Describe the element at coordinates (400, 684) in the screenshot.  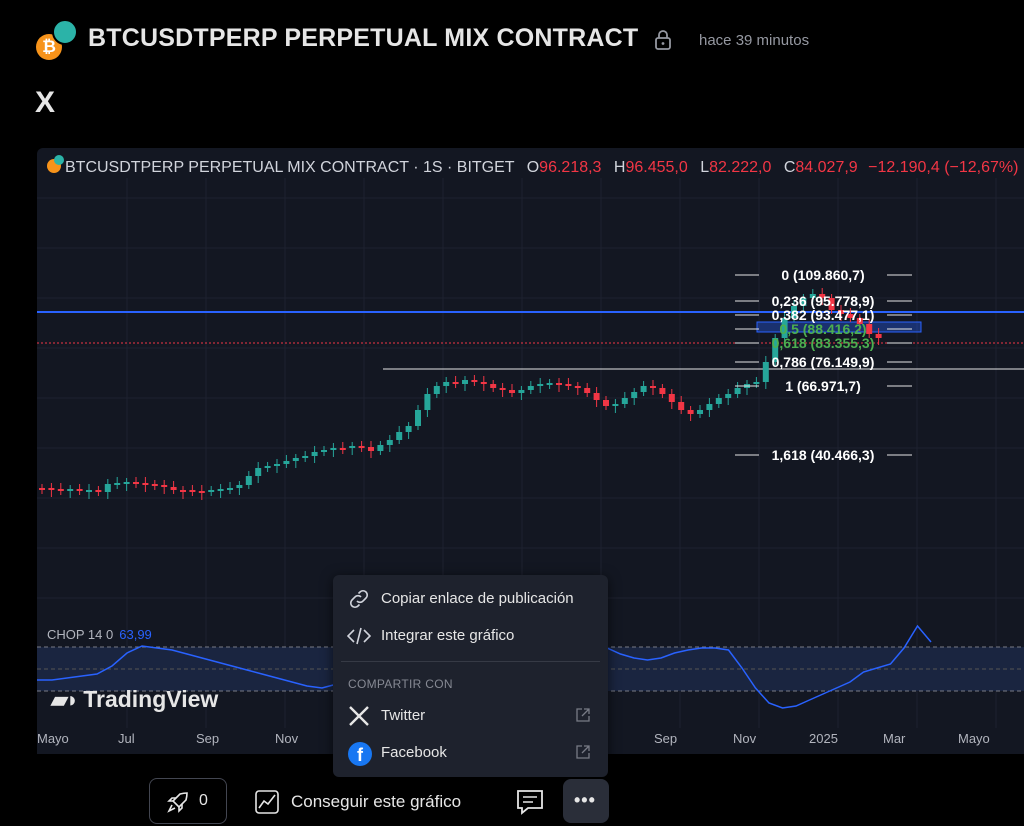
I see `share-section-label: COMPARTIR CON` at that location.